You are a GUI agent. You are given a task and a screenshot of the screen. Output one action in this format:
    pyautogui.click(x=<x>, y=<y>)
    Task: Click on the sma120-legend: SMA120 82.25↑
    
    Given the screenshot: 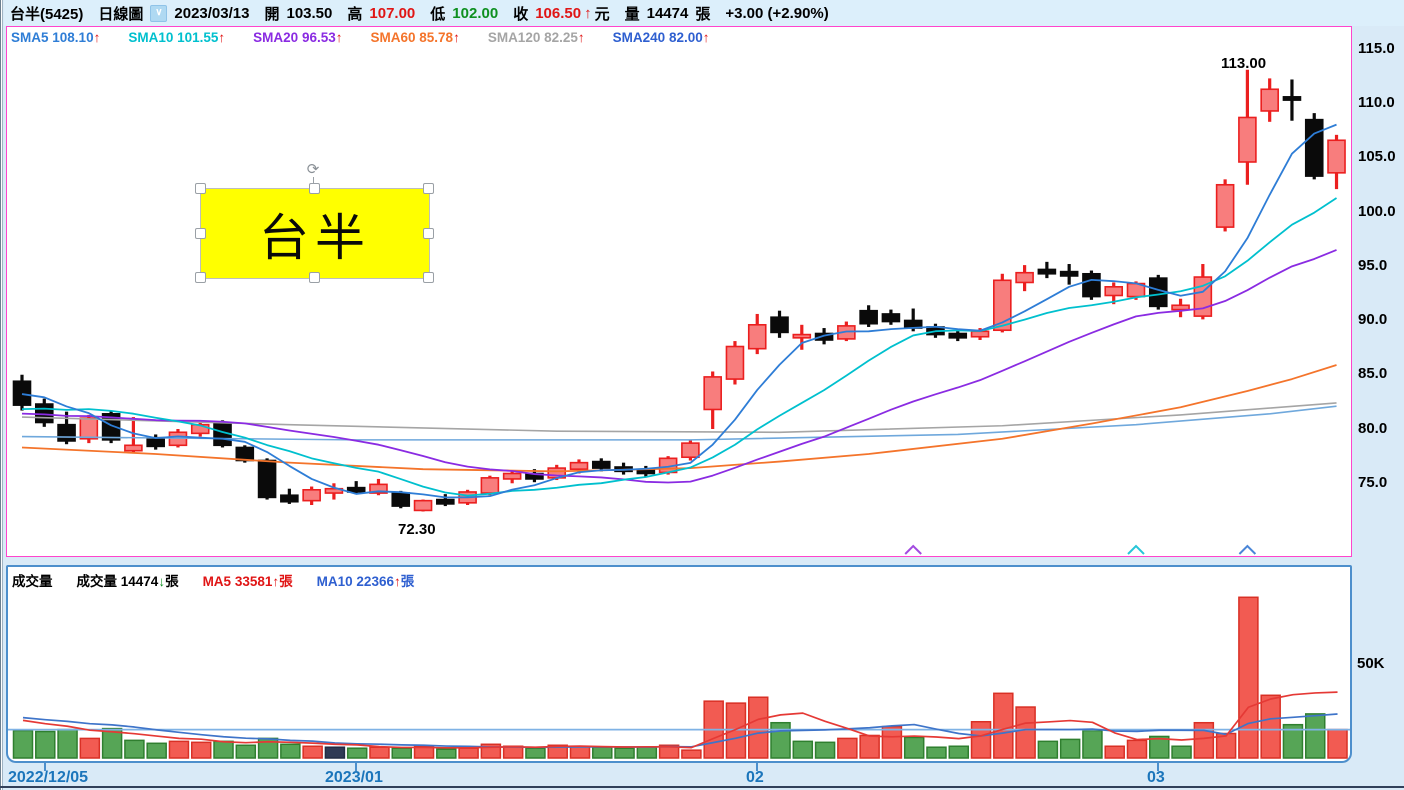 What is the action you would take?
    pyautogui.click(x=536, y=37)
    